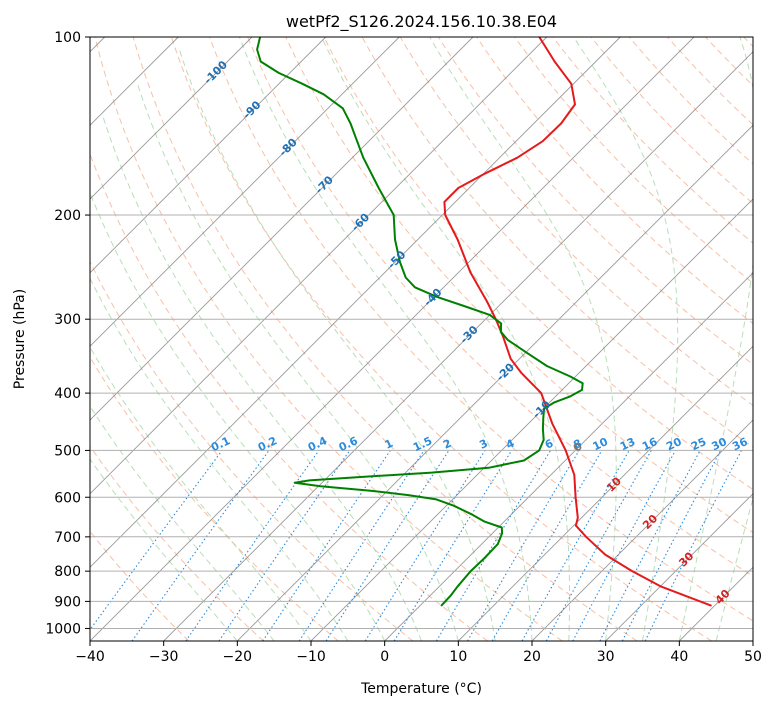 This screenshot has height=713, width=775. I want to click on y-axis-title: Pressure (hPa), so click(20, 339).